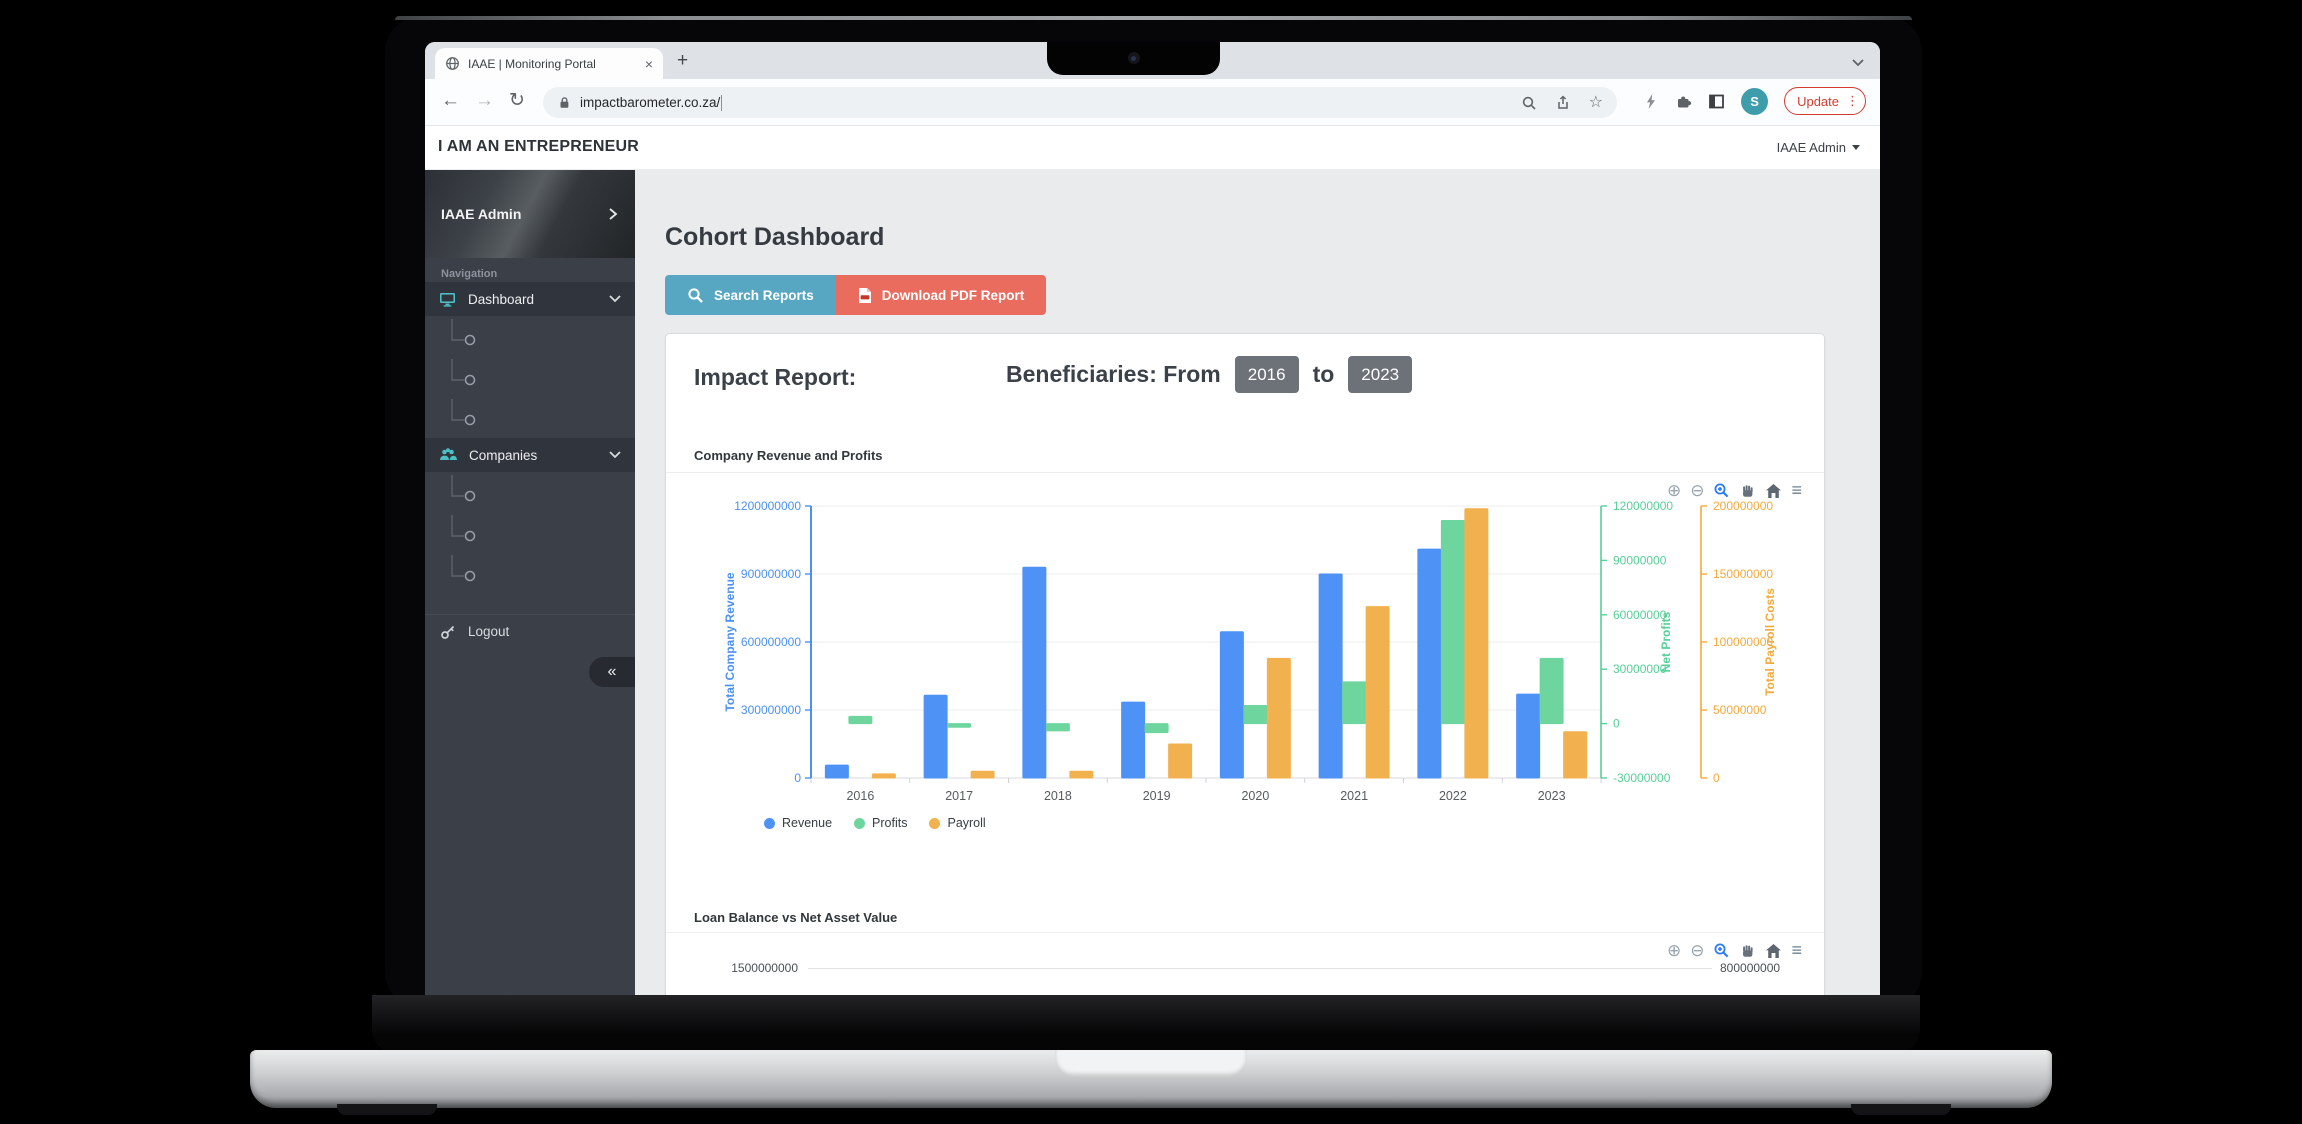  What do you see at coordinates (1716, 101) in the screenshot?
I see `side-panel-icon` at bounding box center [1716, 101].